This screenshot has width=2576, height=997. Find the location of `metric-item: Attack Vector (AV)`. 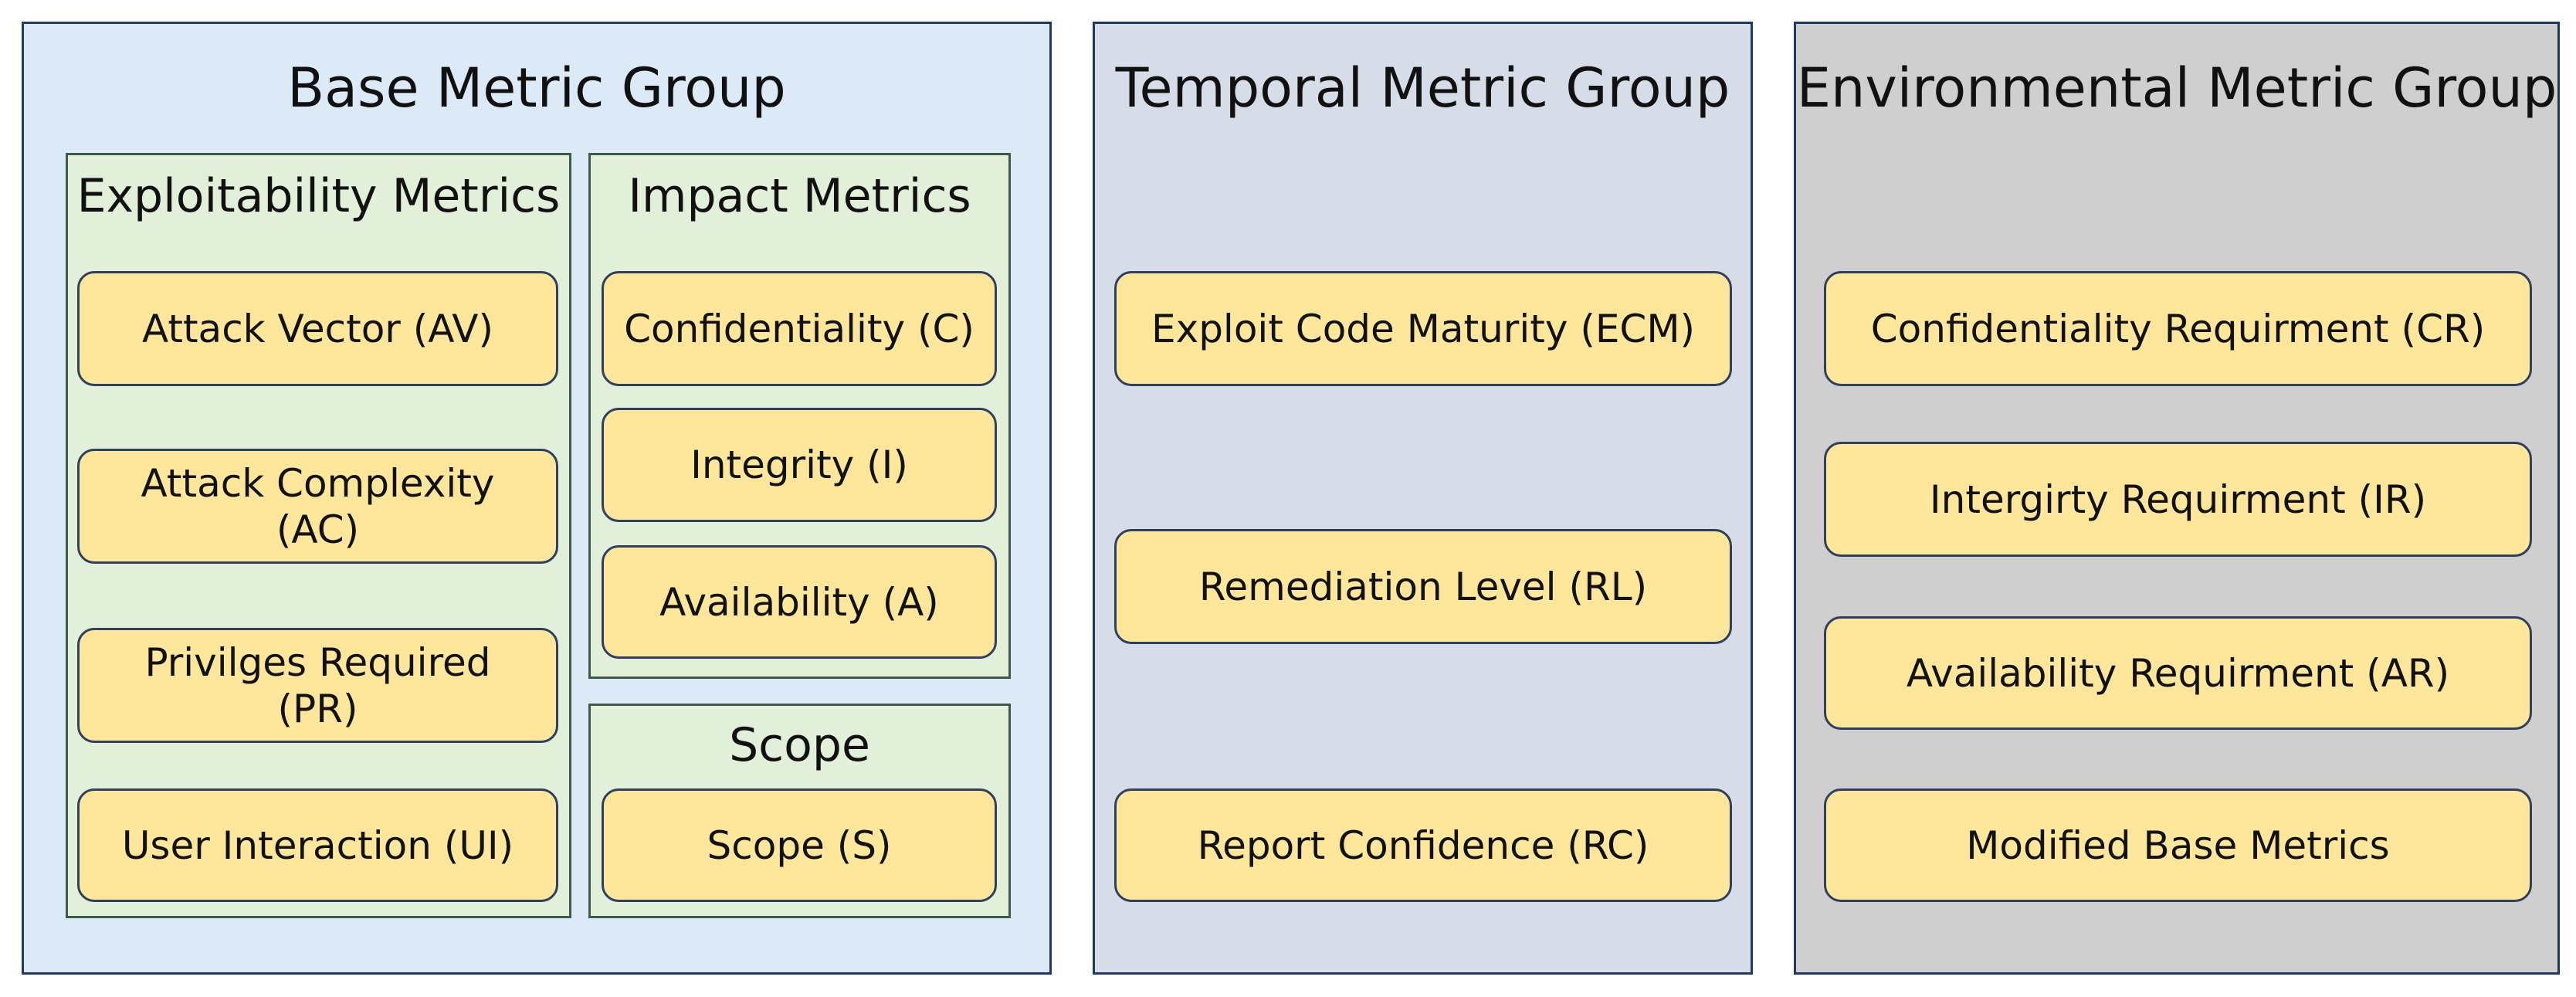

metric-item: Attack Vector (AV) is located at coordinates (317, 328).